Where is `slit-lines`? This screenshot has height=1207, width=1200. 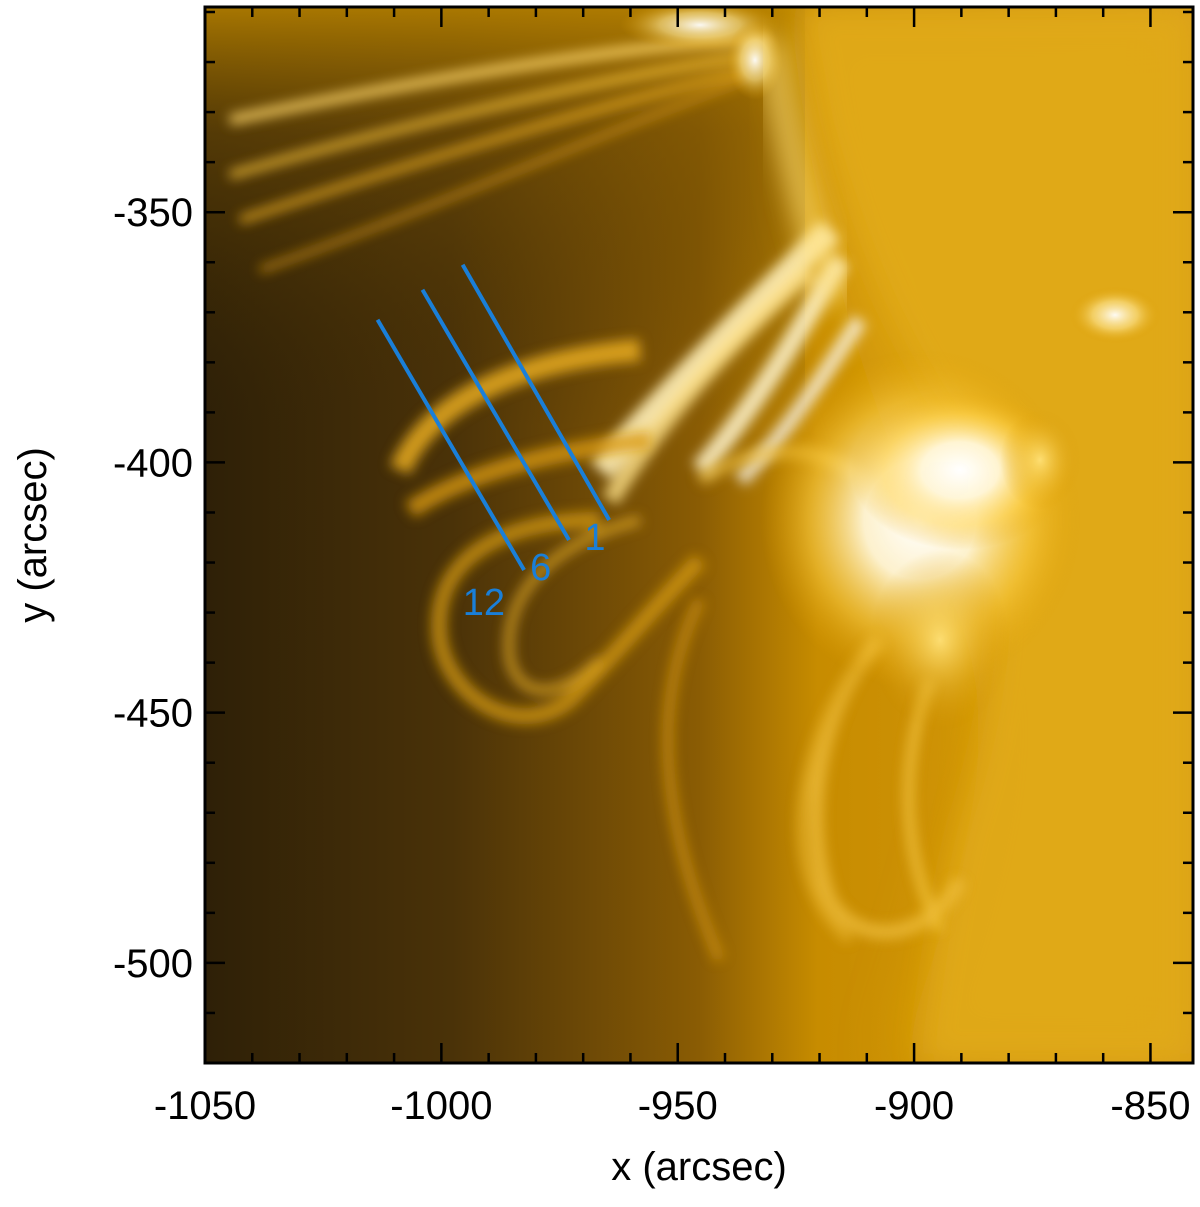
slit-lines is located at coordinates (493, 417).